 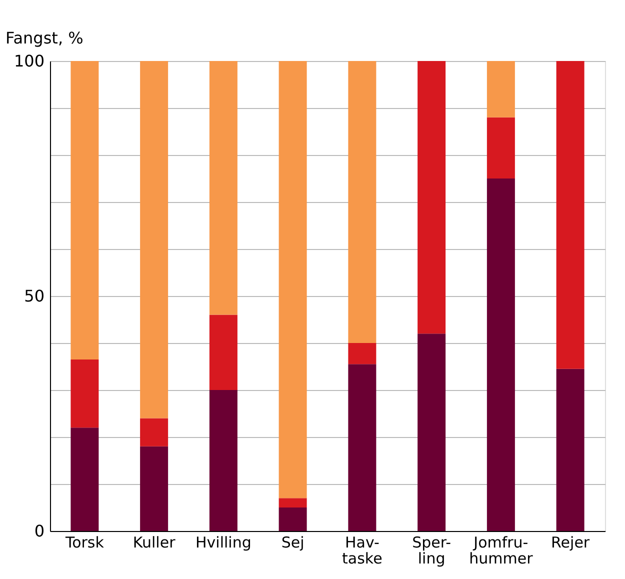 I want to click on x-tick-label: Hvilling, so click(x=224, y=543).